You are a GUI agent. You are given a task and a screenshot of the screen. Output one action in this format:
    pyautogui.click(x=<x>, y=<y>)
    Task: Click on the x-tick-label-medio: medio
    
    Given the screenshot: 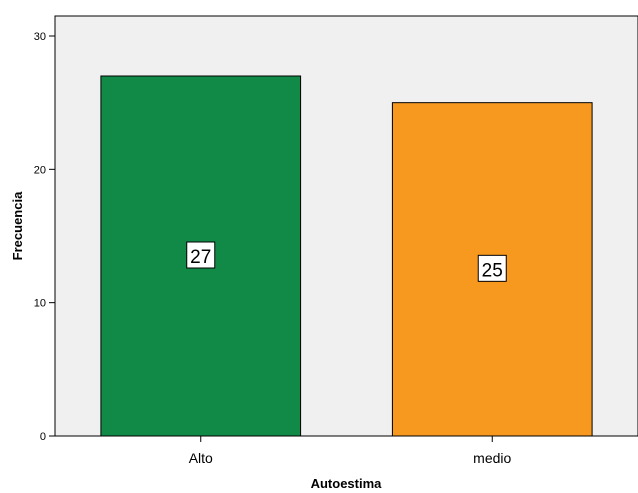 What is the action you would take?
    pyautogui.click(x=492, y=458)
    